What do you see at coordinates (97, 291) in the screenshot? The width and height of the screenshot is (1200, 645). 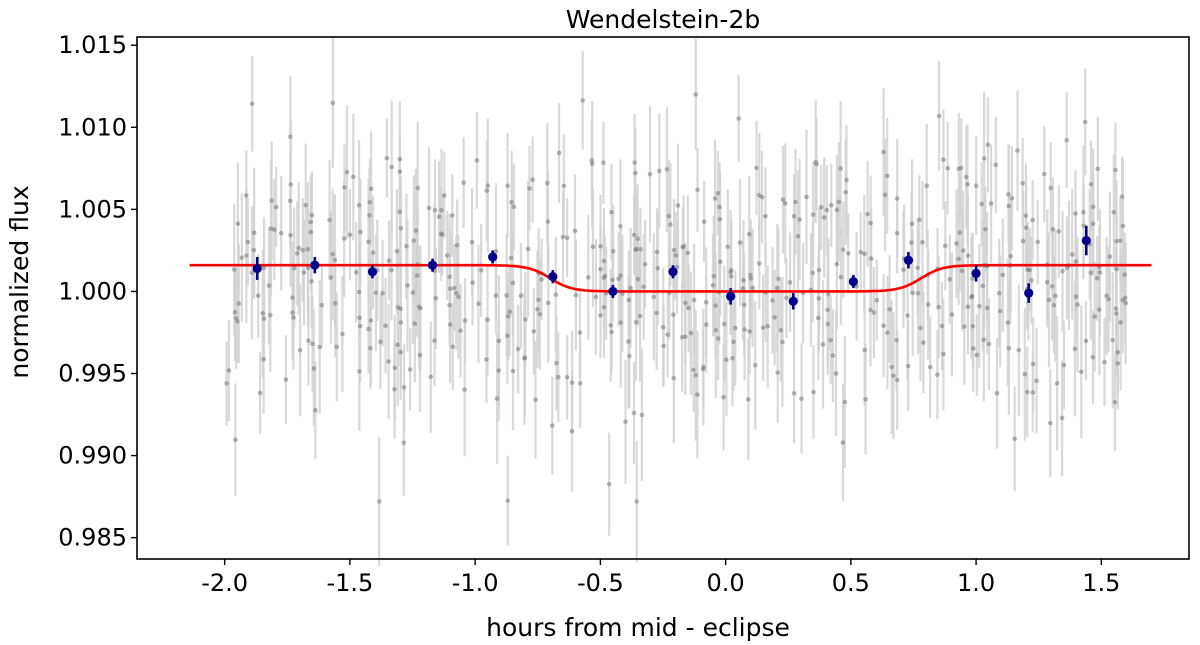 I see `y-axis: 0.985 0.990 0.995 1.000 1.005 1.010 1.015` at bounding box center [97, 291].